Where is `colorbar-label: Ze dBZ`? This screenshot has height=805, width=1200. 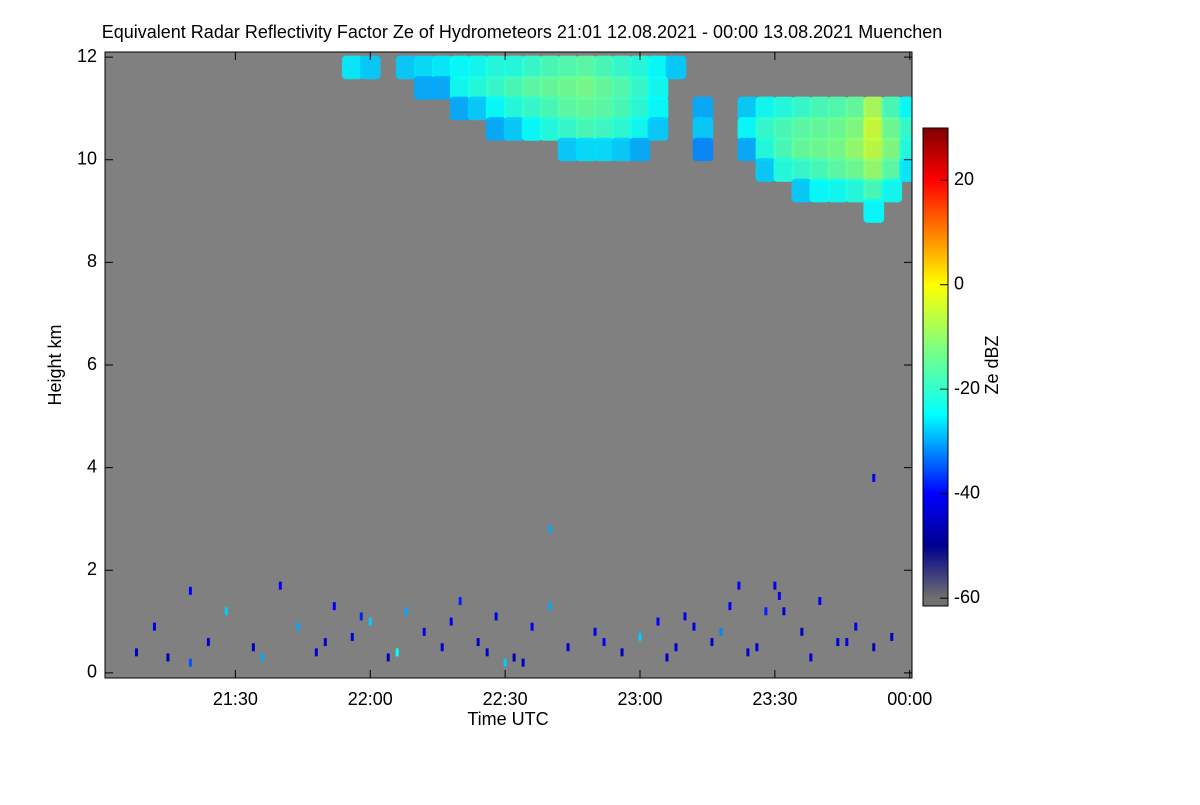
colorbar-label: Ze dBZ is located at coordinates (992, 364).